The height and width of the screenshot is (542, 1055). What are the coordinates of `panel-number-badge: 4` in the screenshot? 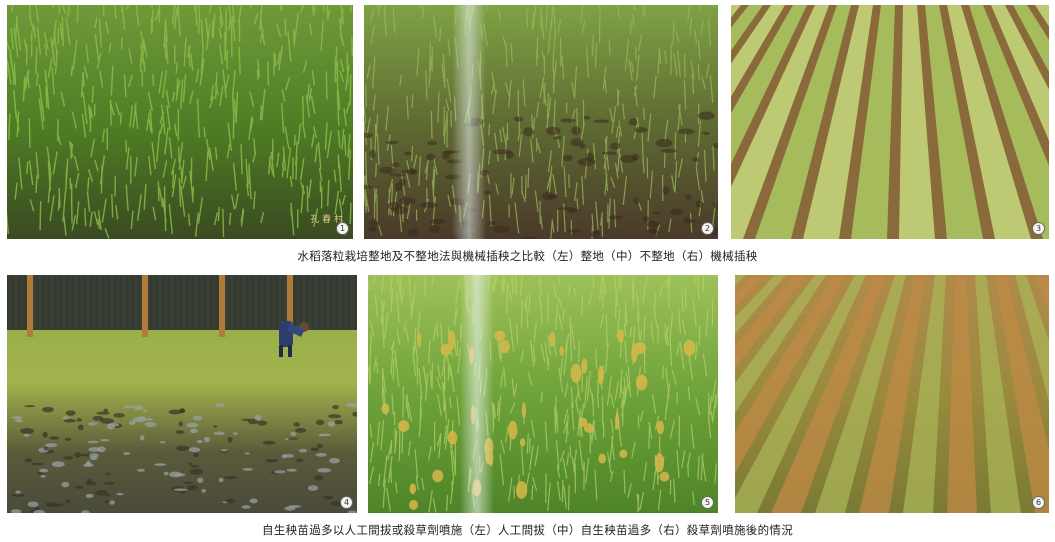 It's located at (346, 502).